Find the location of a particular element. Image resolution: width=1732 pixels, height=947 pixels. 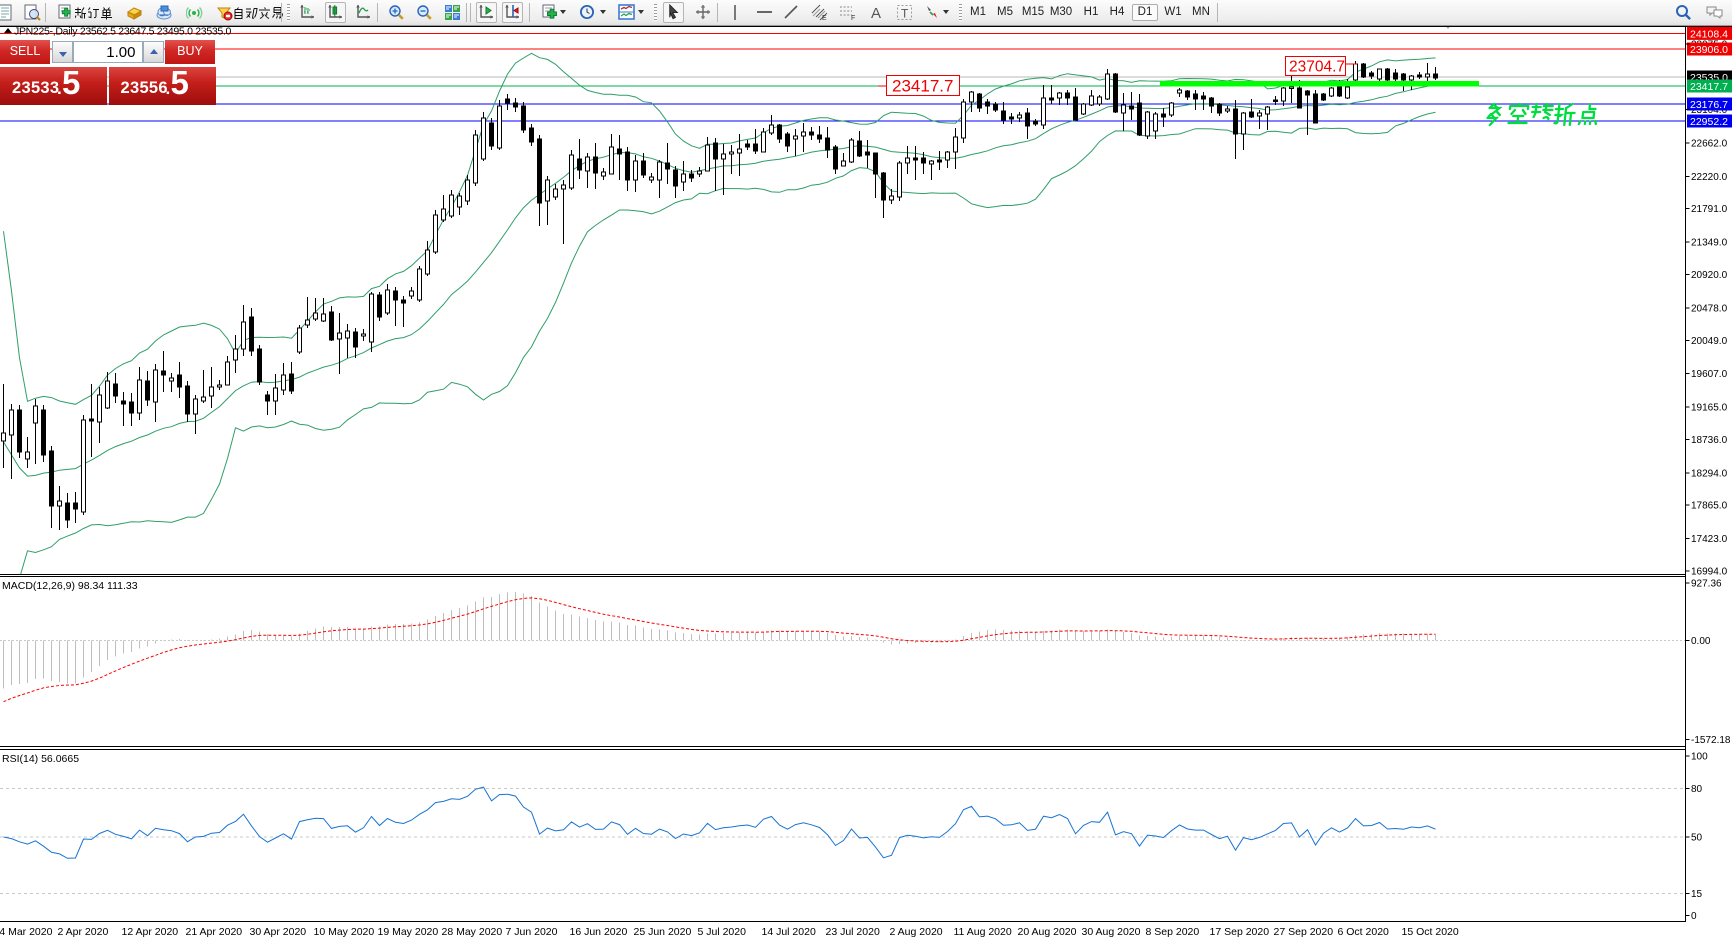

svg-text: 10 May 2020 is located at coordinates (344, 932).